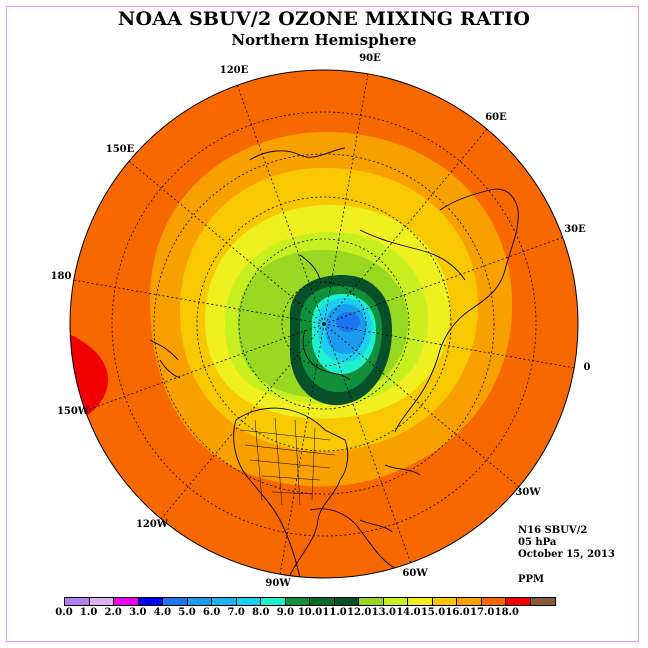  What do you see at coordinates (367, 443) in the screenshot?
I see `meridian-60w` at bounding box center [367, 443].